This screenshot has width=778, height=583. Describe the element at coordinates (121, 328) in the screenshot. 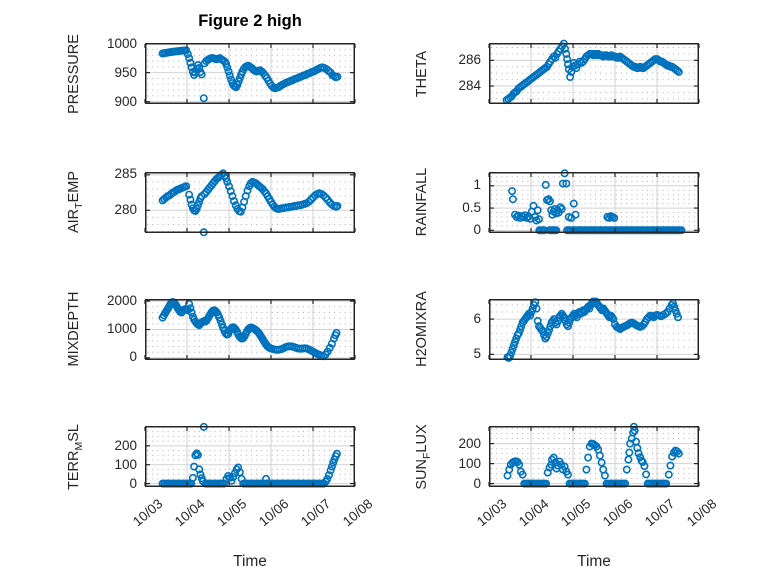

I see `y-tick-label-mixdepth-1: 1000` at that location.